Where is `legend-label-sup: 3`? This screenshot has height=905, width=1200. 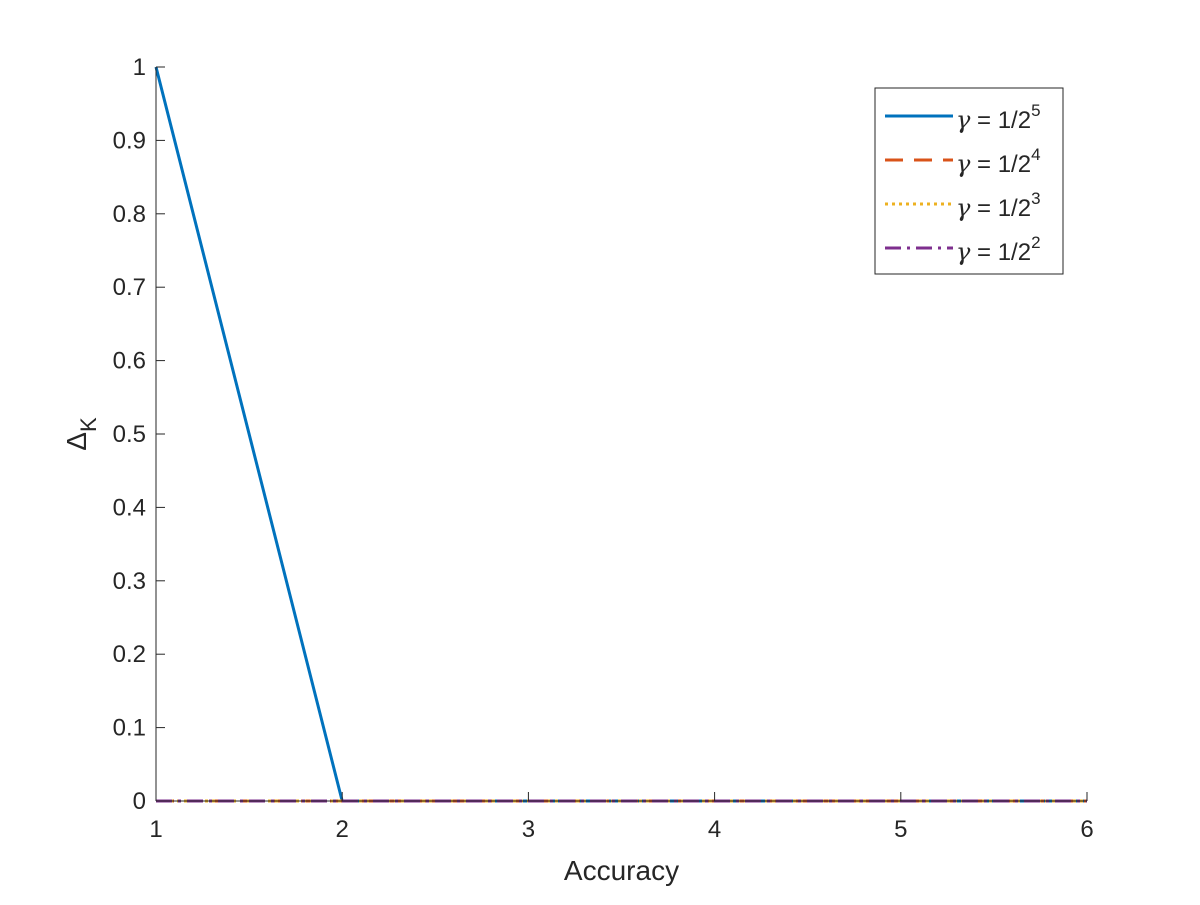
legend-label-sup: 3 is located at coordinates (1035, 198).